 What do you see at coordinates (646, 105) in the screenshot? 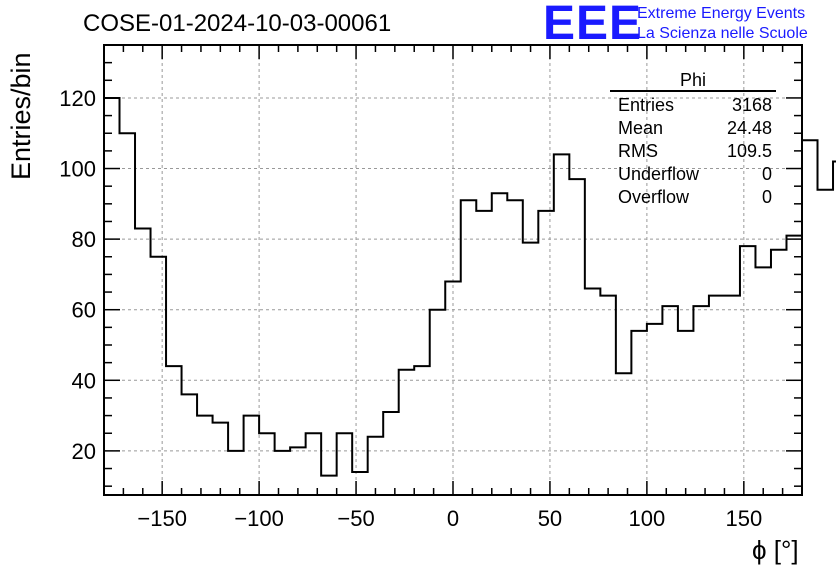
I see `stats-label: Entries` at bounding box center [646, 105].